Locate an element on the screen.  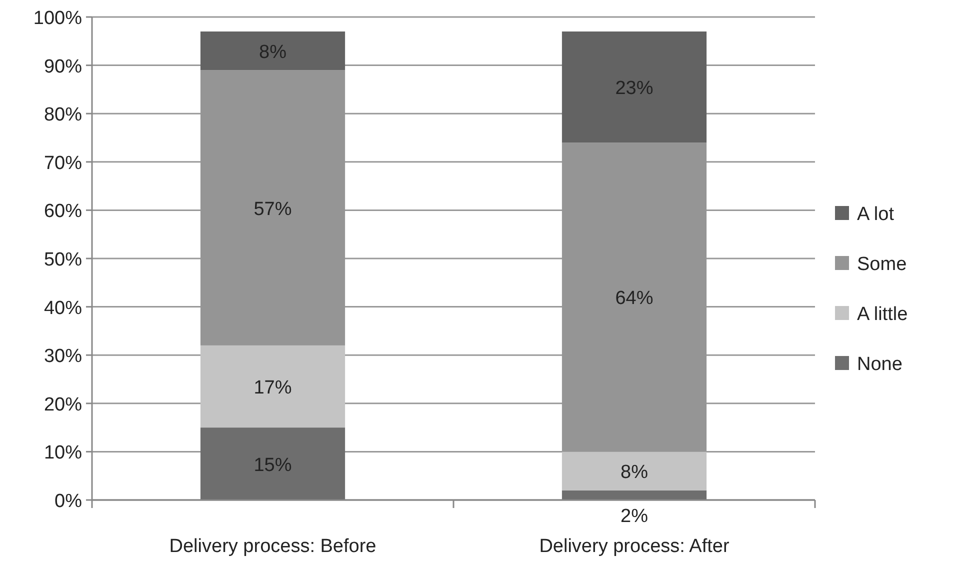
data-label: 17% is located at coordinates (273, 387).